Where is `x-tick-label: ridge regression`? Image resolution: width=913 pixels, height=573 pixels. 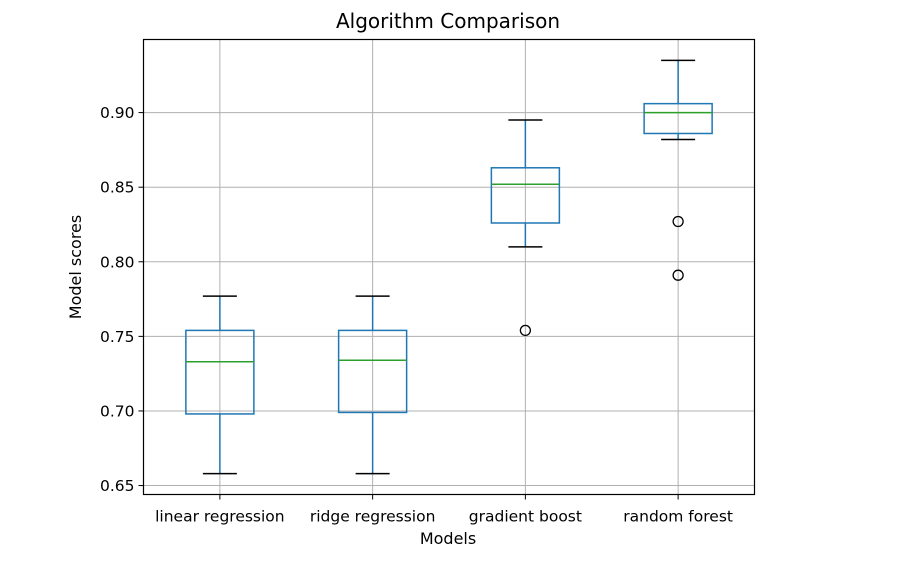 x-tick-label: ridge regression is located at coordinates (373, 517).